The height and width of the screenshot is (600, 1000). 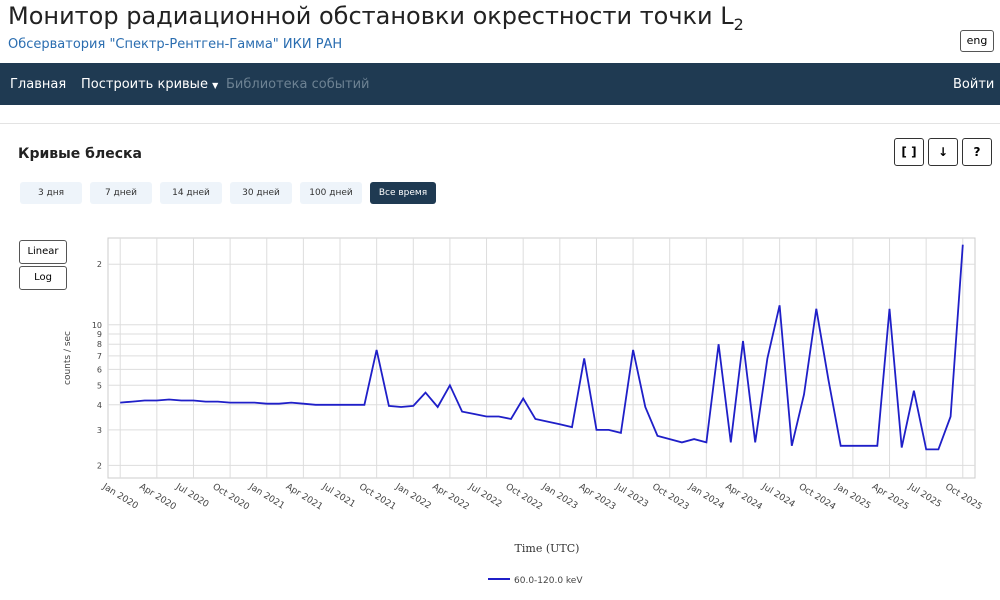 I want to click on x-tick-label: Apr 2023, so click(x=597, y=497).